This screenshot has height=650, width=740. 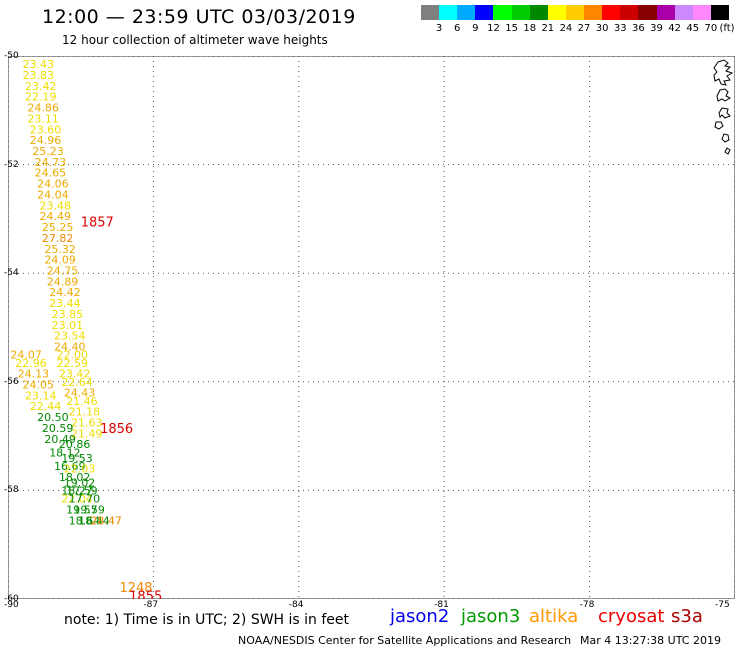 I want to click on pass-time-label: 1857, so click(x=97, y=223).